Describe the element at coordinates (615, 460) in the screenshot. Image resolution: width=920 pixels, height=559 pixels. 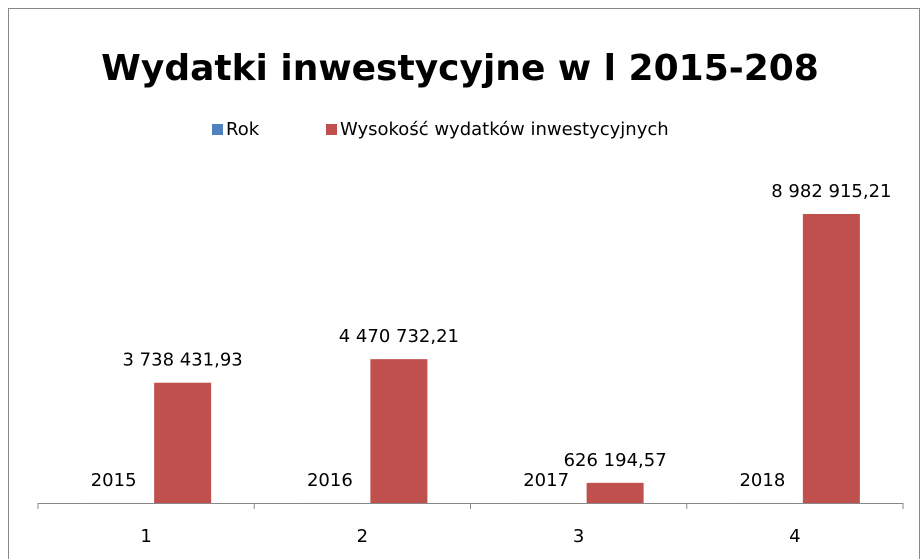
I see `data-label: 626 194,57` at that location.